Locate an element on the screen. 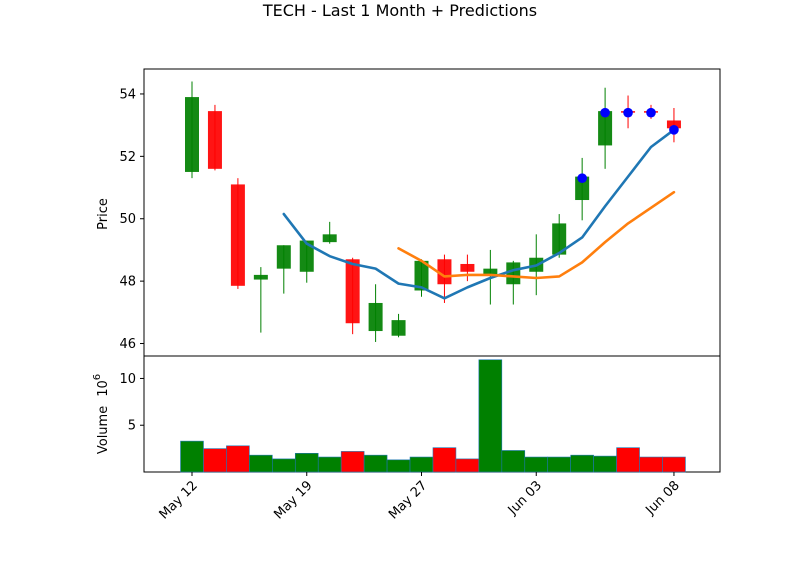  price-tick-label: 54 is located at coordinates (127, 94).